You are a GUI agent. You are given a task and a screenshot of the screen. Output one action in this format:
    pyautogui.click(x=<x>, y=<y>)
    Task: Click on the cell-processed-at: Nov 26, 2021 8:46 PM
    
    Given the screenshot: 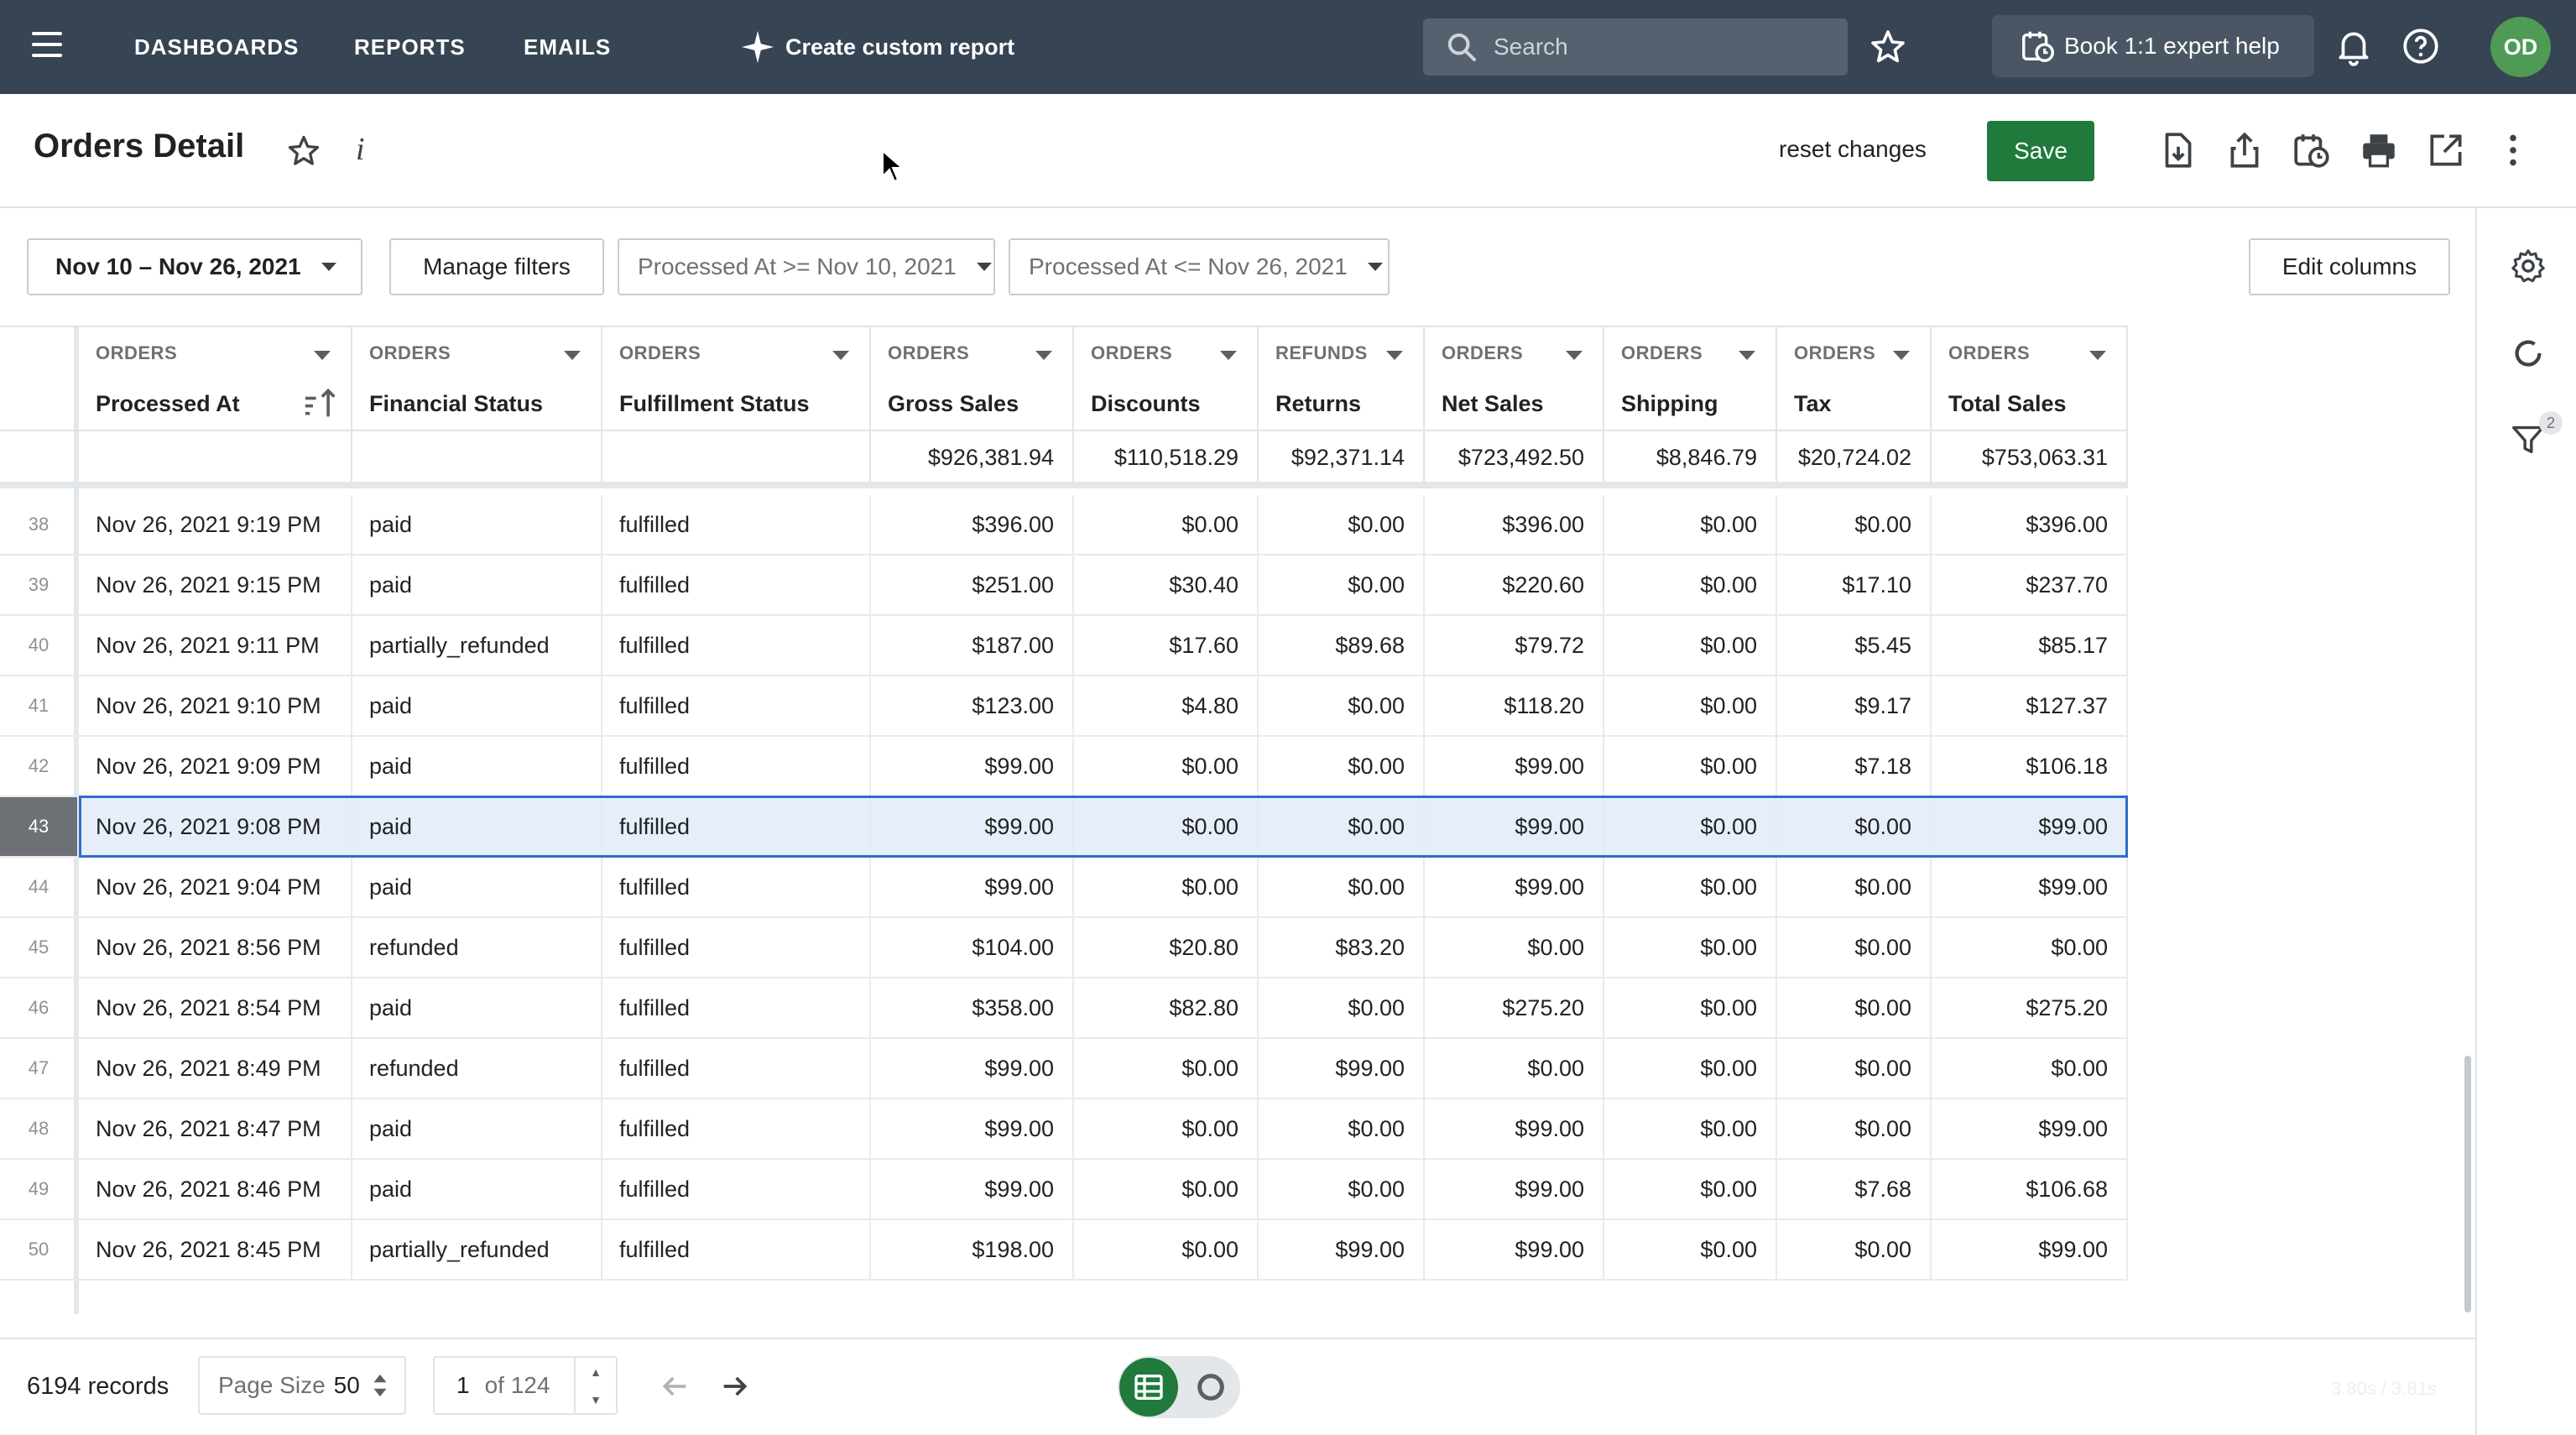 What is the action you would take?
    pyautogui.click(x=215, y=1189)
    